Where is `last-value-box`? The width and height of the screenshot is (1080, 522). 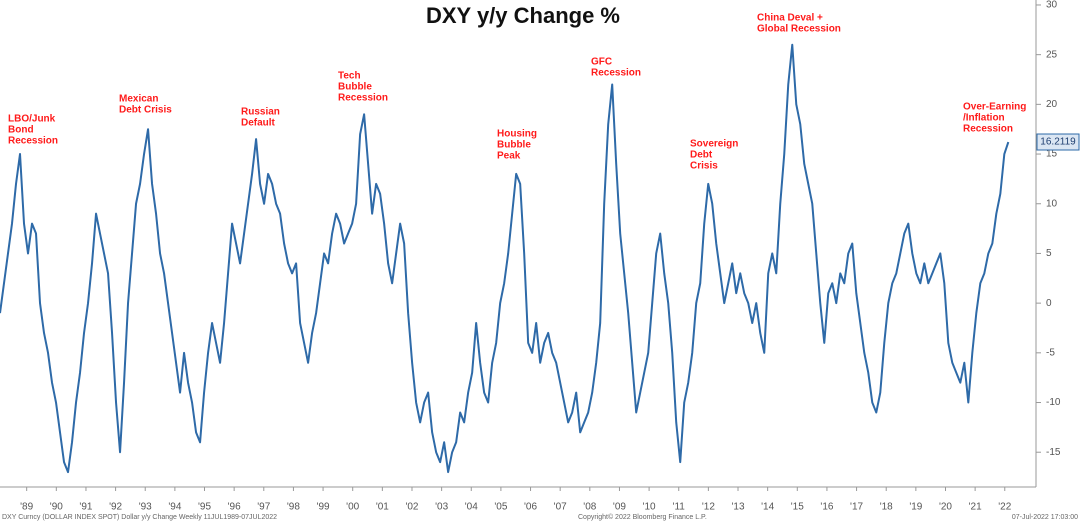
last-value-box is located at coordinates (1058, 142).